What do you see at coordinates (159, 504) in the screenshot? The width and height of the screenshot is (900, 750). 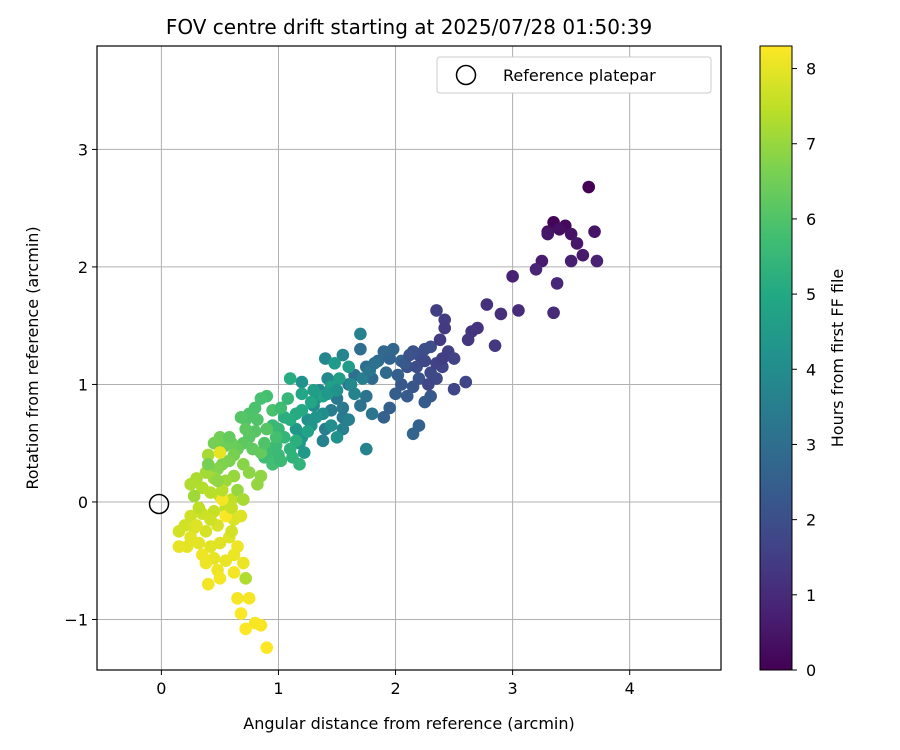 I see `reference-marker` at bounding box center [159, 504].